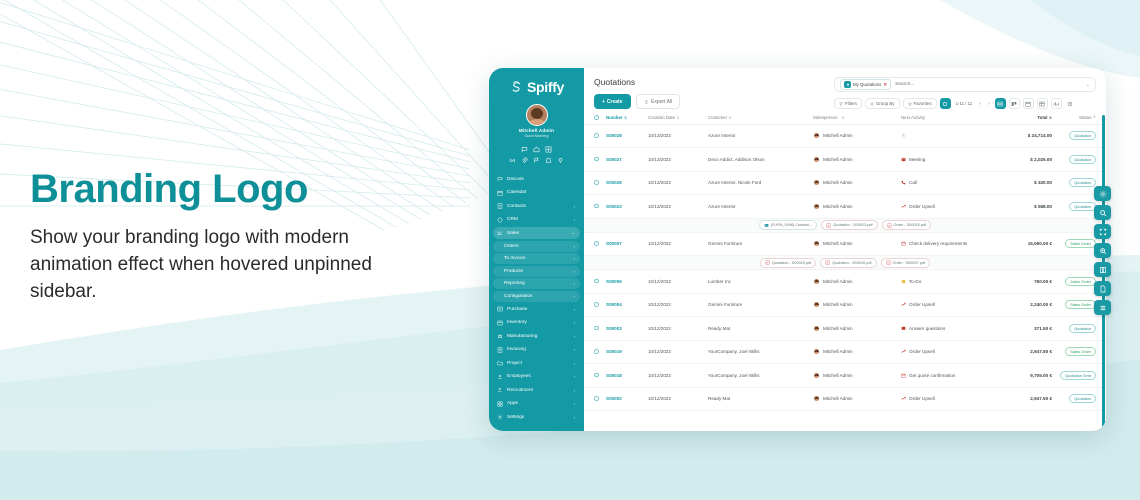 The width and height of the screenshot is (1140, 500). Describe the element at coordinates (600, 118) in the screenshot. I see `select-all-checkbox` at that location.